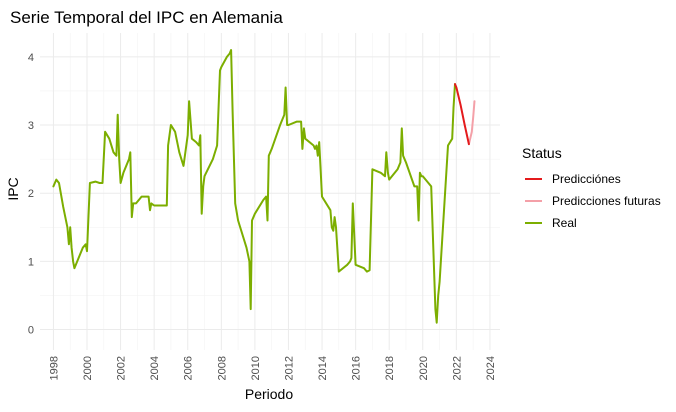 The height and width of the screenshot is (412, 676). What do you see at coordinates (31, 194) in the screenshot?
I see `y-tick-label: 2` at bounding box center [31, 194].